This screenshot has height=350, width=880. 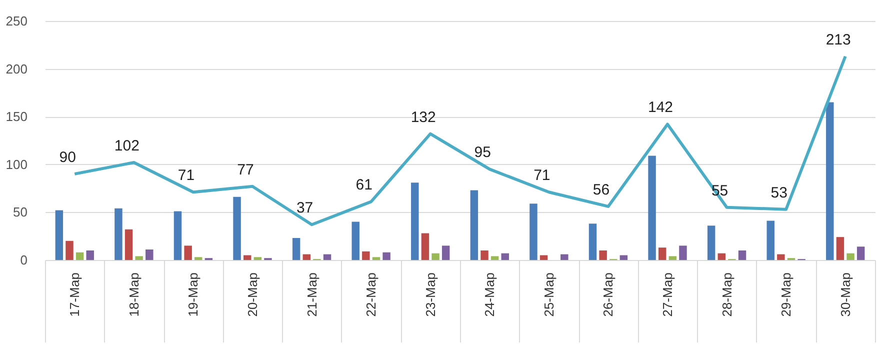 What do you see at coordinates (364, 185) in the screenshot?
I see `data-label: 61` at bounding box center [364, 185].